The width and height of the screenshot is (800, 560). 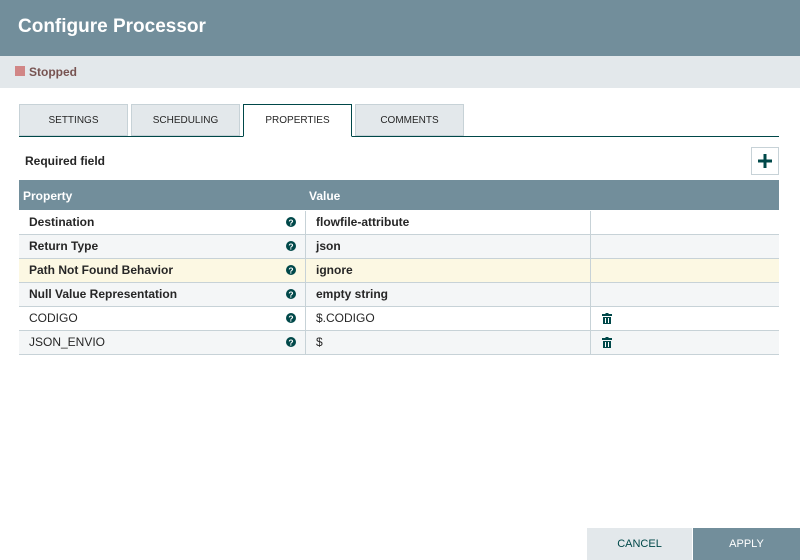 I want to click on required-label: Required field, so click(x=65, y=161).